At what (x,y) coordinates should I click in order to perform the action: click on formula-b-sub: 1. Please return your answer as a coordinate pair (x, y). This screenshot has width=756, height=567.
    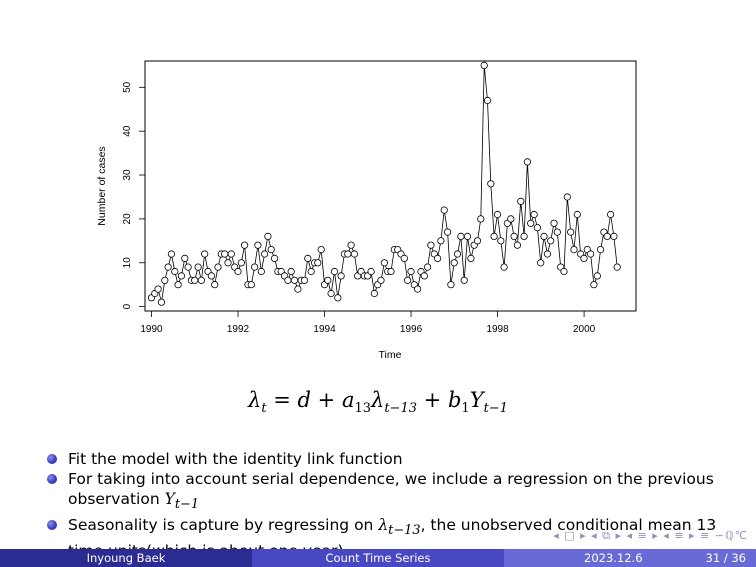
    Looking at the image, I should click on (465, 408).